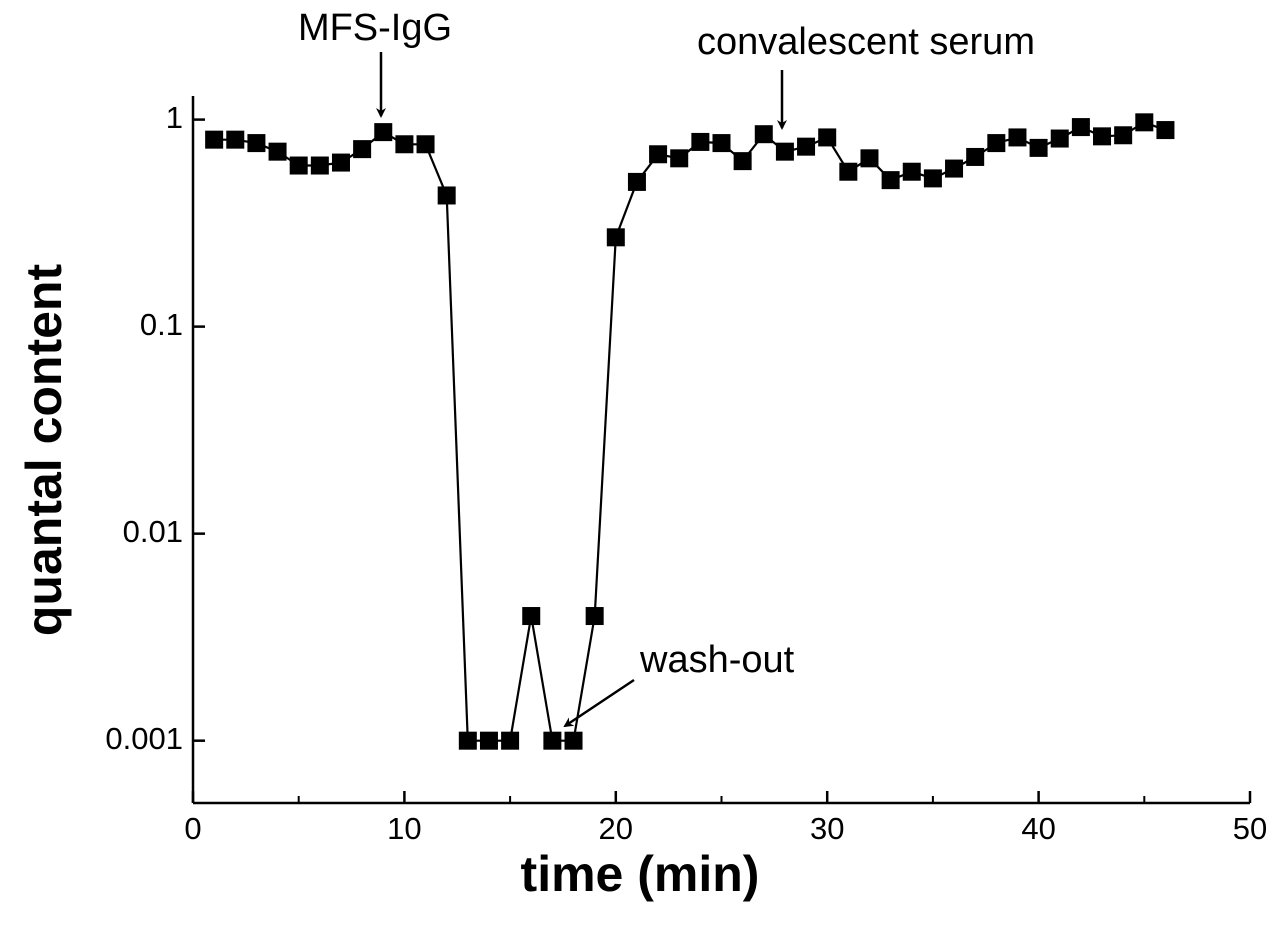 The image size is (1280, 940). Describe the element at coordinates (599, 703) in the screenshot. I see `annotation-arrow` at that location.